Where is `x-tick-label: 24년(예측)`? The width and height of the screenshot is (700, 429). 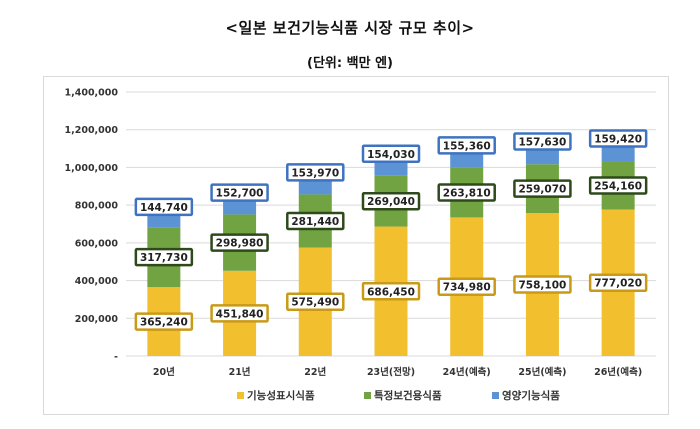
x-tick-label: 24년(예측) is located at coordinates (467, 372).